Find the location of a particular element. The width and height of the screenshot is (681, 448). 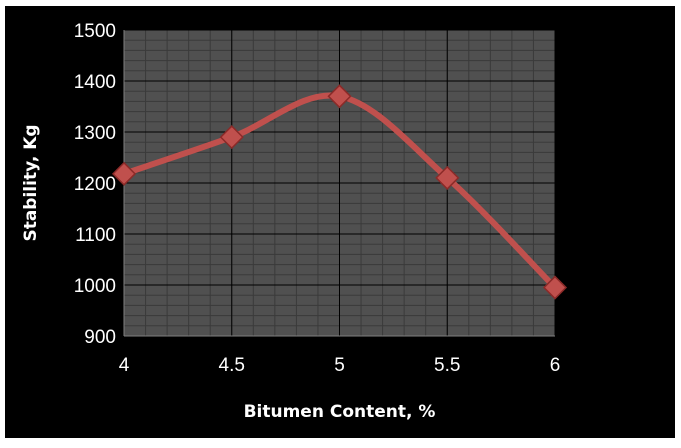

x-tick-label: 5 is located at coordinates (339, 365).